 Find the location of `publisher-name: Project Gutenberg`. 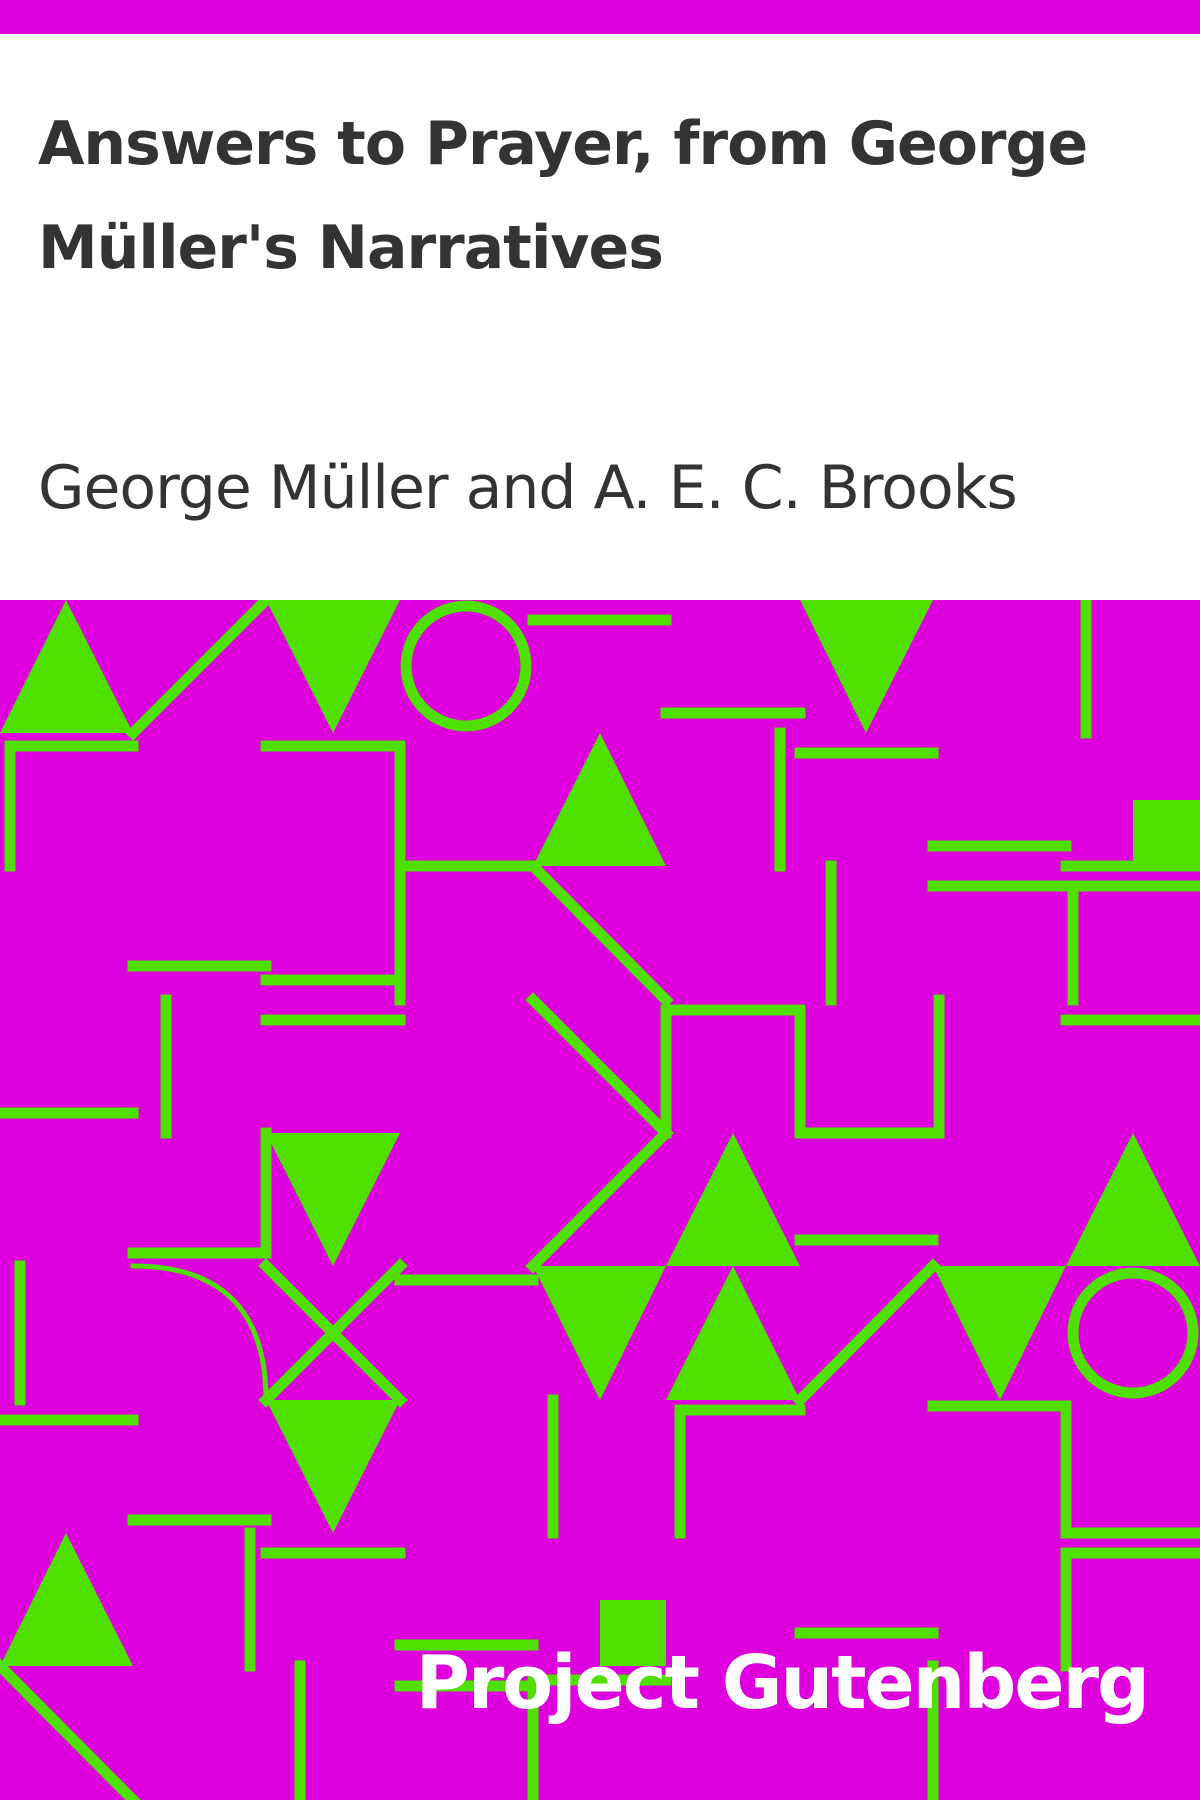

publisher-name: Project Gutenberg is located at coordinates (782, 1683).